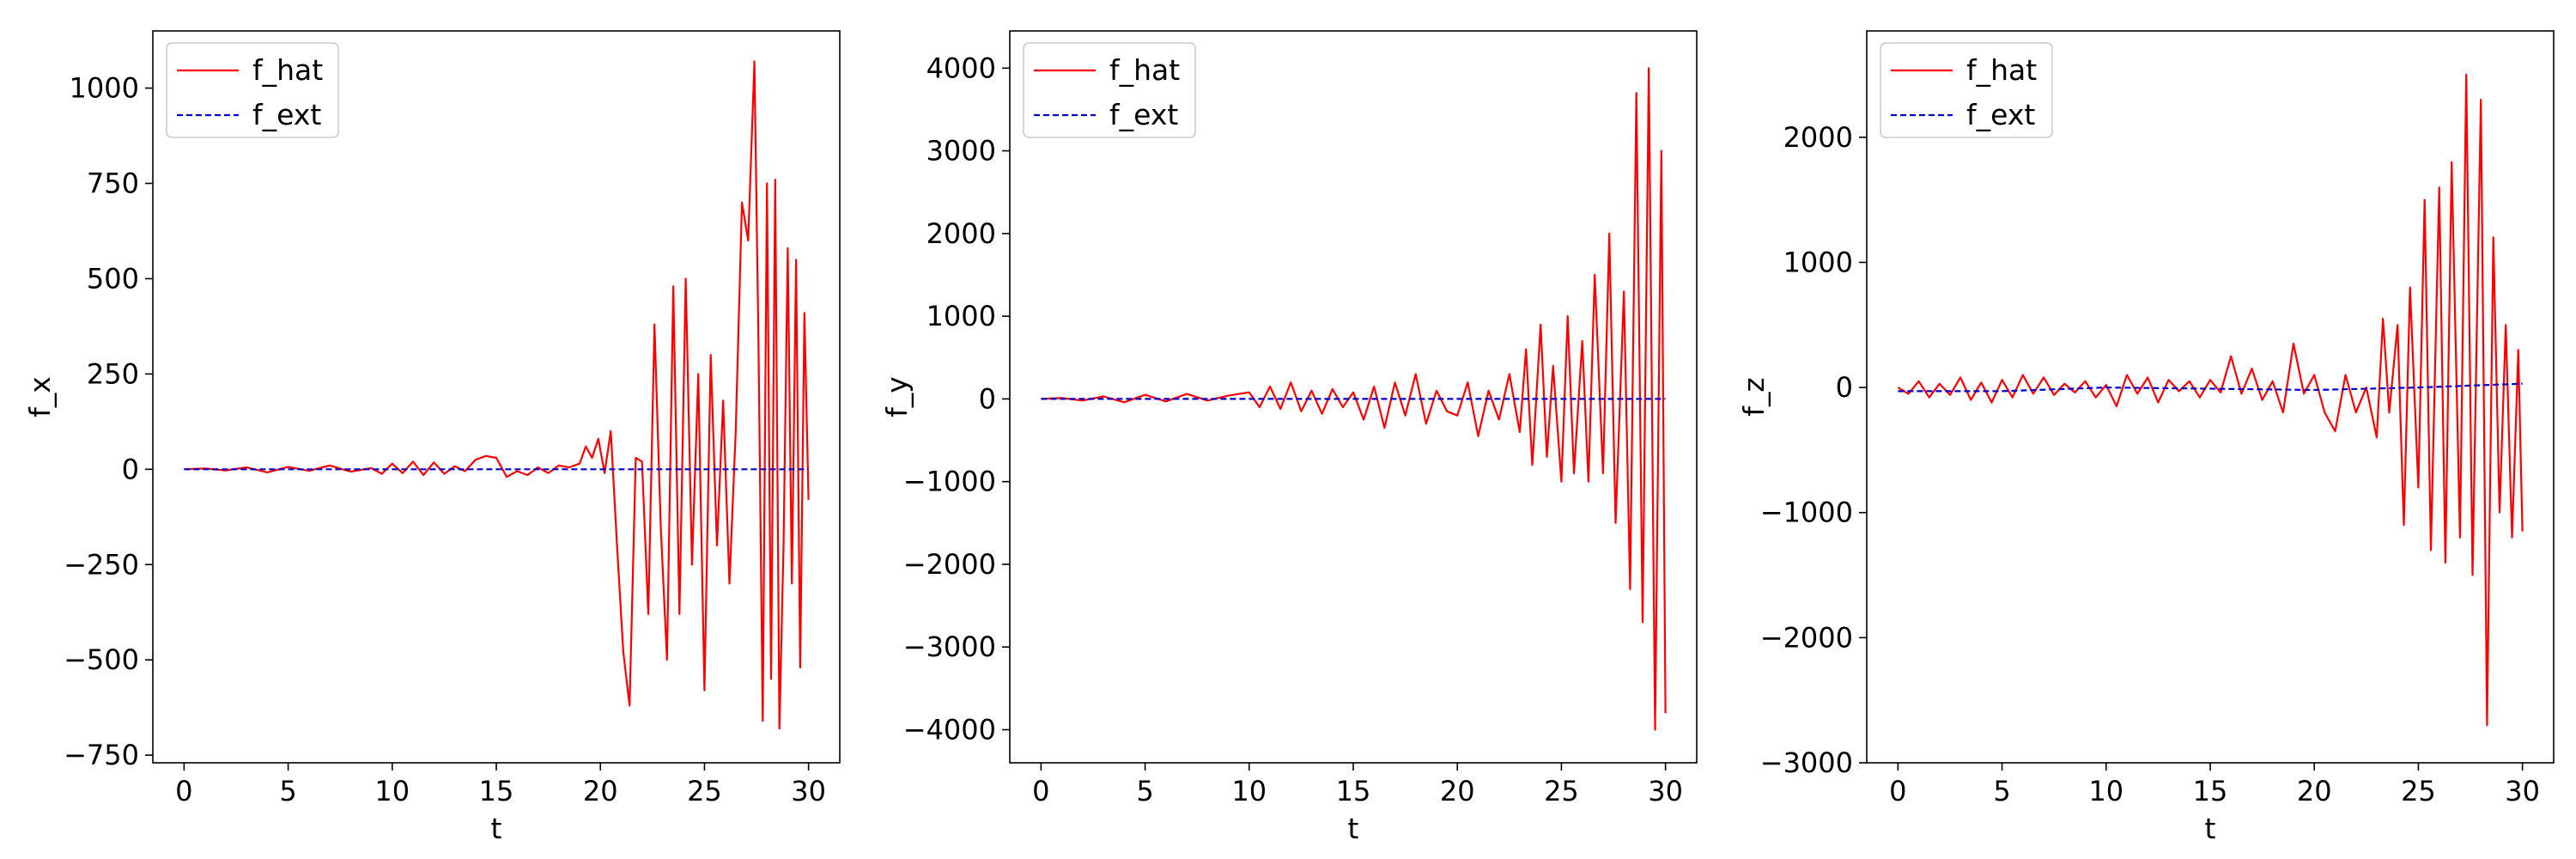 Image resolution: width=2576 pixels, height=859 pixels. I want to click on y-tick-label: 4000, so click(962, 68).